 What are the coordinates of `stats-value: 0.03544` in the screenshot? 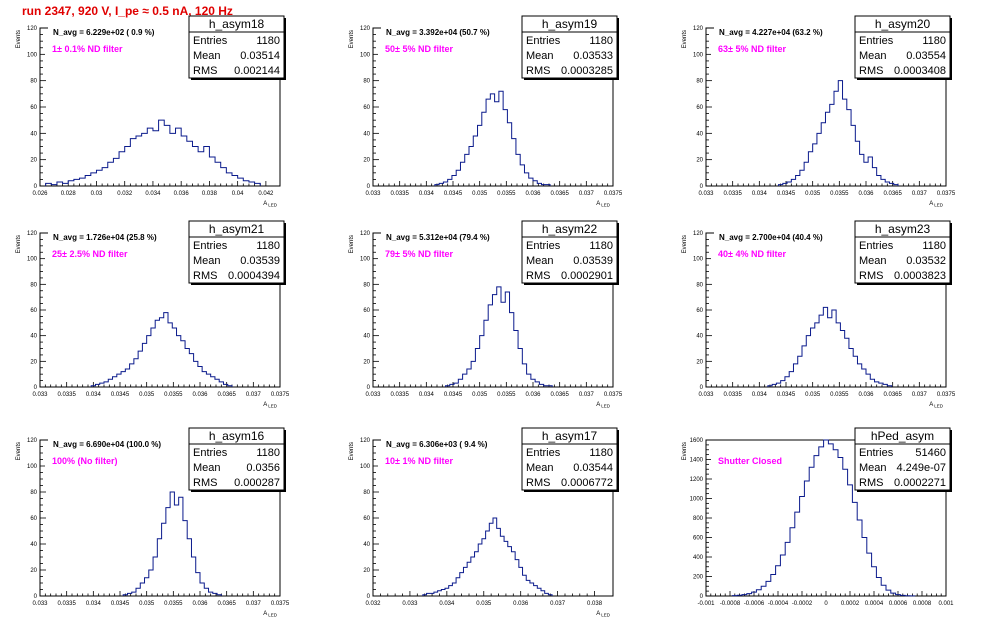 It's located at (593, 468).